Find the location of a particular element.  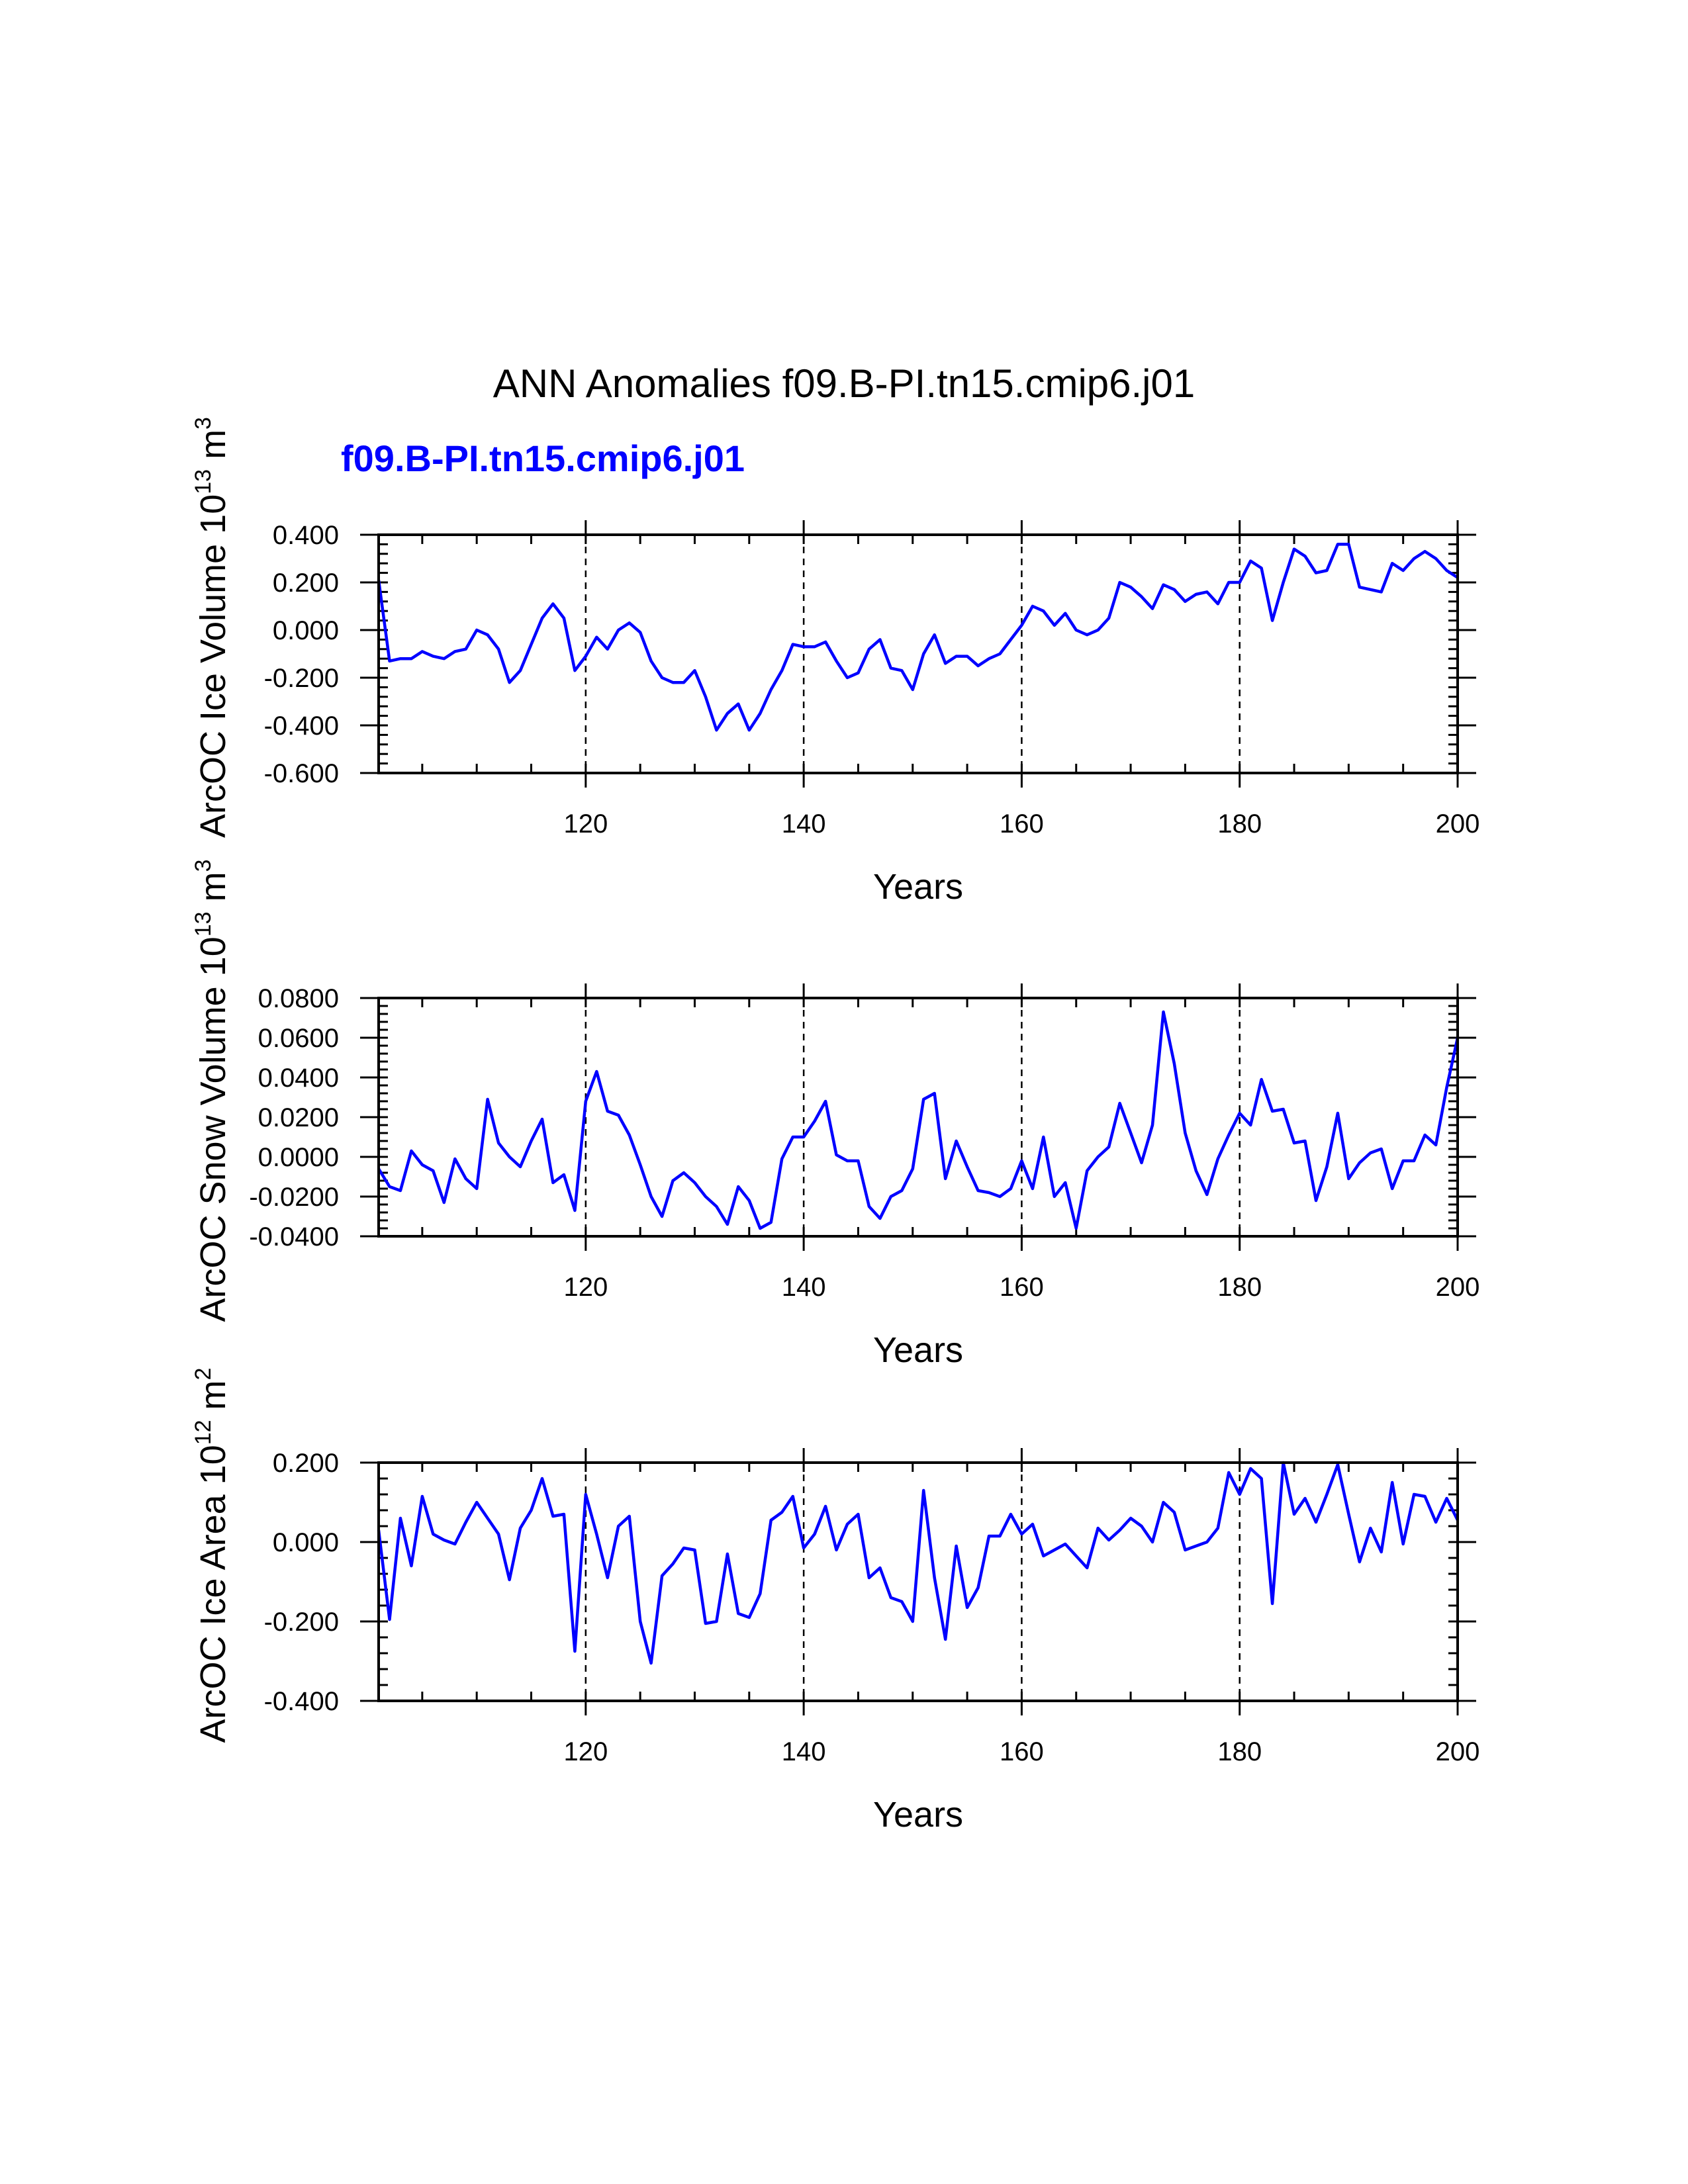

axis-title-text: ArcOC Ice Volume 10 is located at coordinates (213, 666).